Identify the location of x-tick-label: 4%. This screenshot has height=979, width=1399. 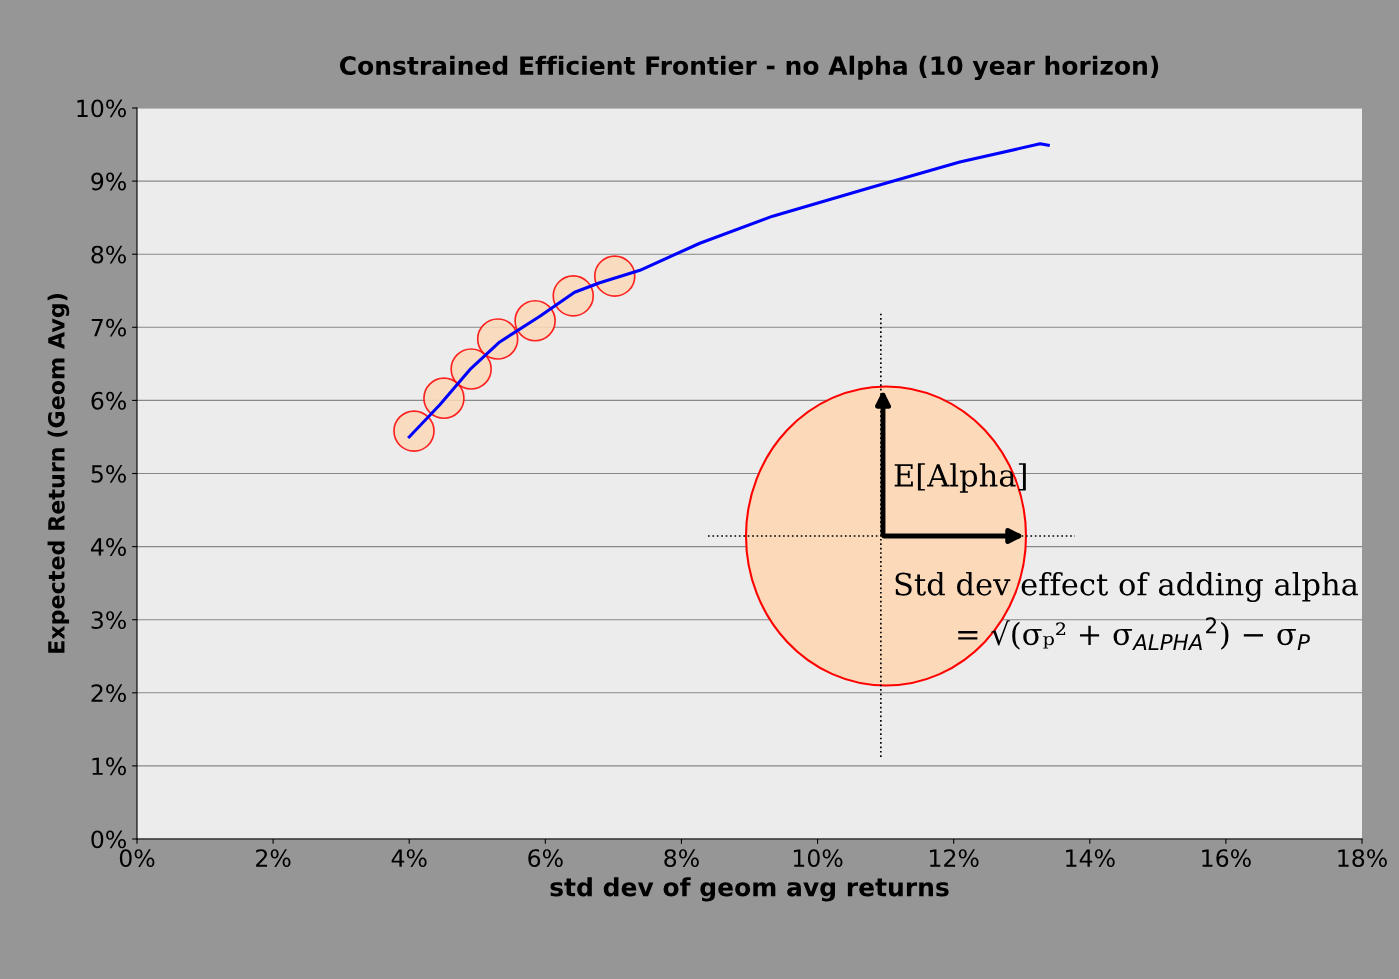
(409, 858).